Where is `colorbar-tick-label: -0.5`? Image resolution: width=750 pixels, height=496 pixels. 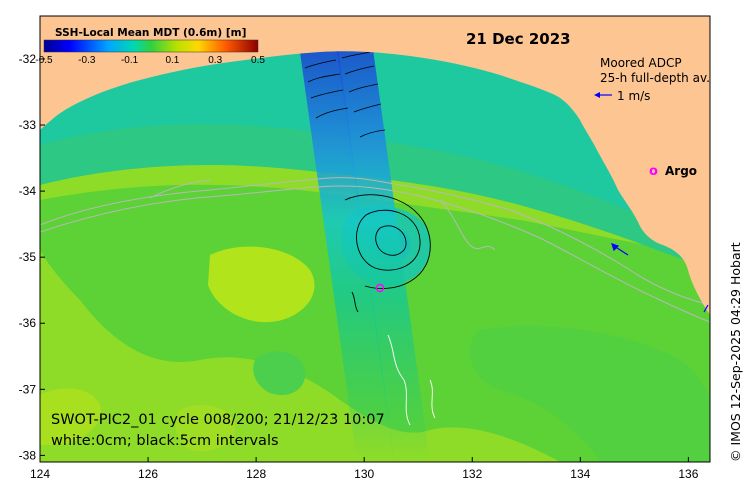 colorbar-tick-label: -0.5 is located at coordinates (44, 60).